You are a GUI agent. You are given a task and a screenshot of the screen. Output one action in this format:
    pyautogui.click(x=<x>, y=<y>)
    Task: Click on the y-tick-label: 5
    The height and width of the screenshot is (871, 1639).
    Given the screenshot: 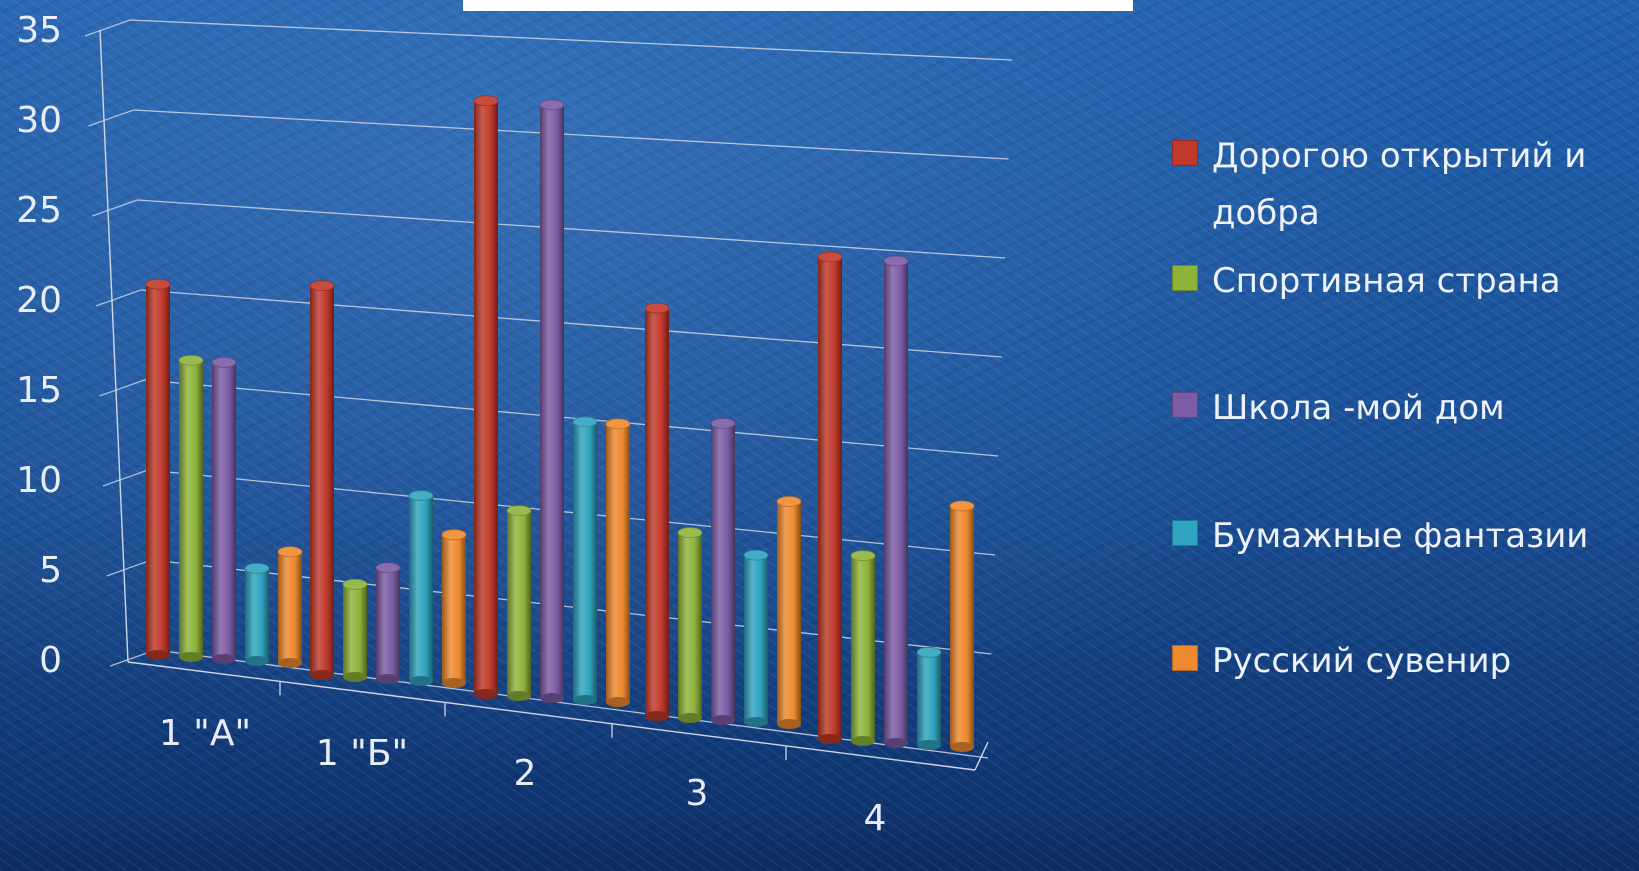 What is the action you would take?
    pyautogui.click(x=50, y=570)
    